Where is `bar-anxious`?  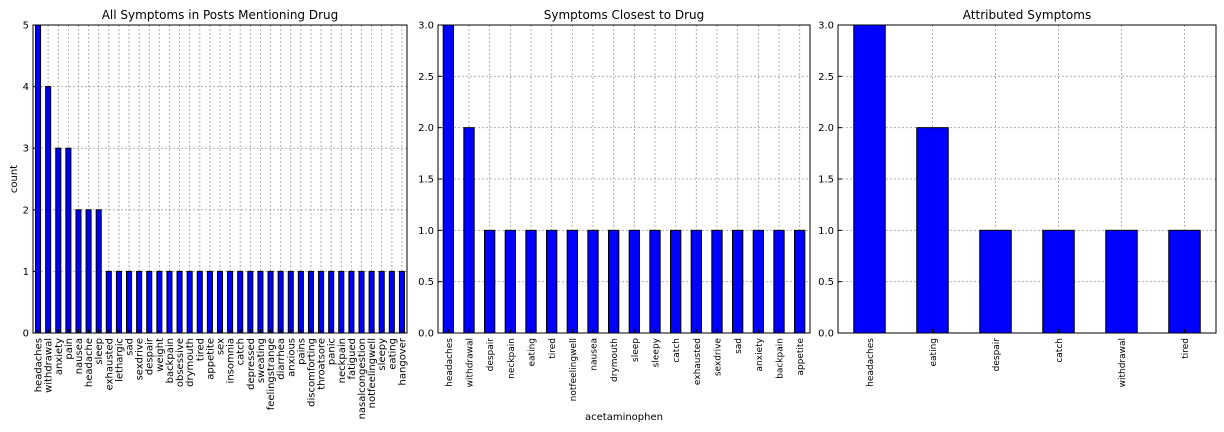 bar-anxious is located at coordinates (290, 302).